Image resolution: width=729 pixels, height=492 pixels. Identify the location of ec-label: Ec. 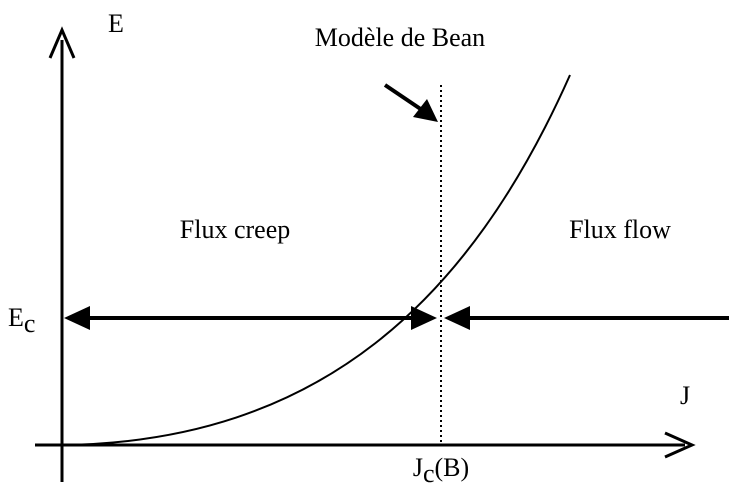
(21, 320).